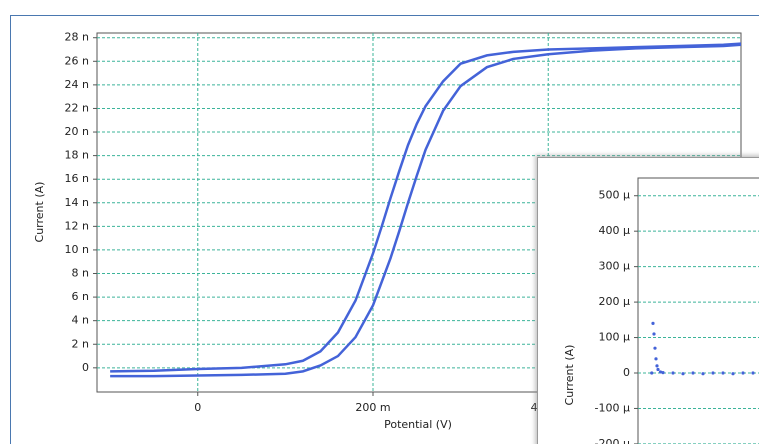  Describe the element at coordinates (418, 424) in the screenshot. I see `x-axis-label: Potential (V)` at that location.